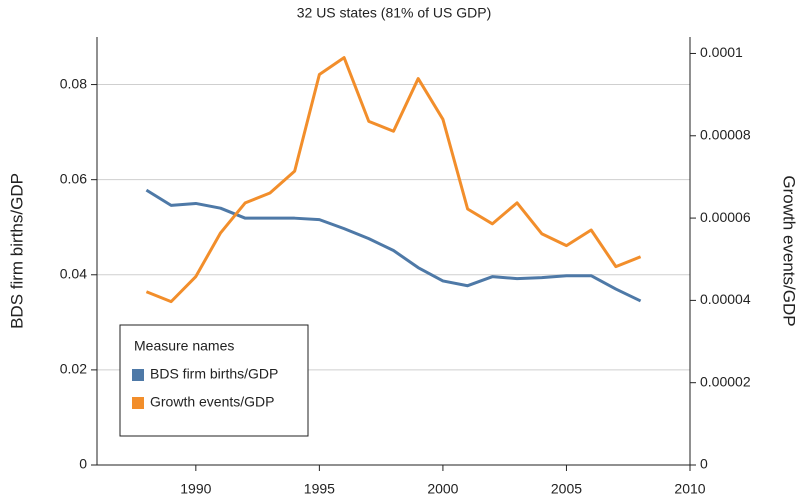 The width and height of the screenshot is (806, 504). I want to click on legend-box, so click(214, 380).